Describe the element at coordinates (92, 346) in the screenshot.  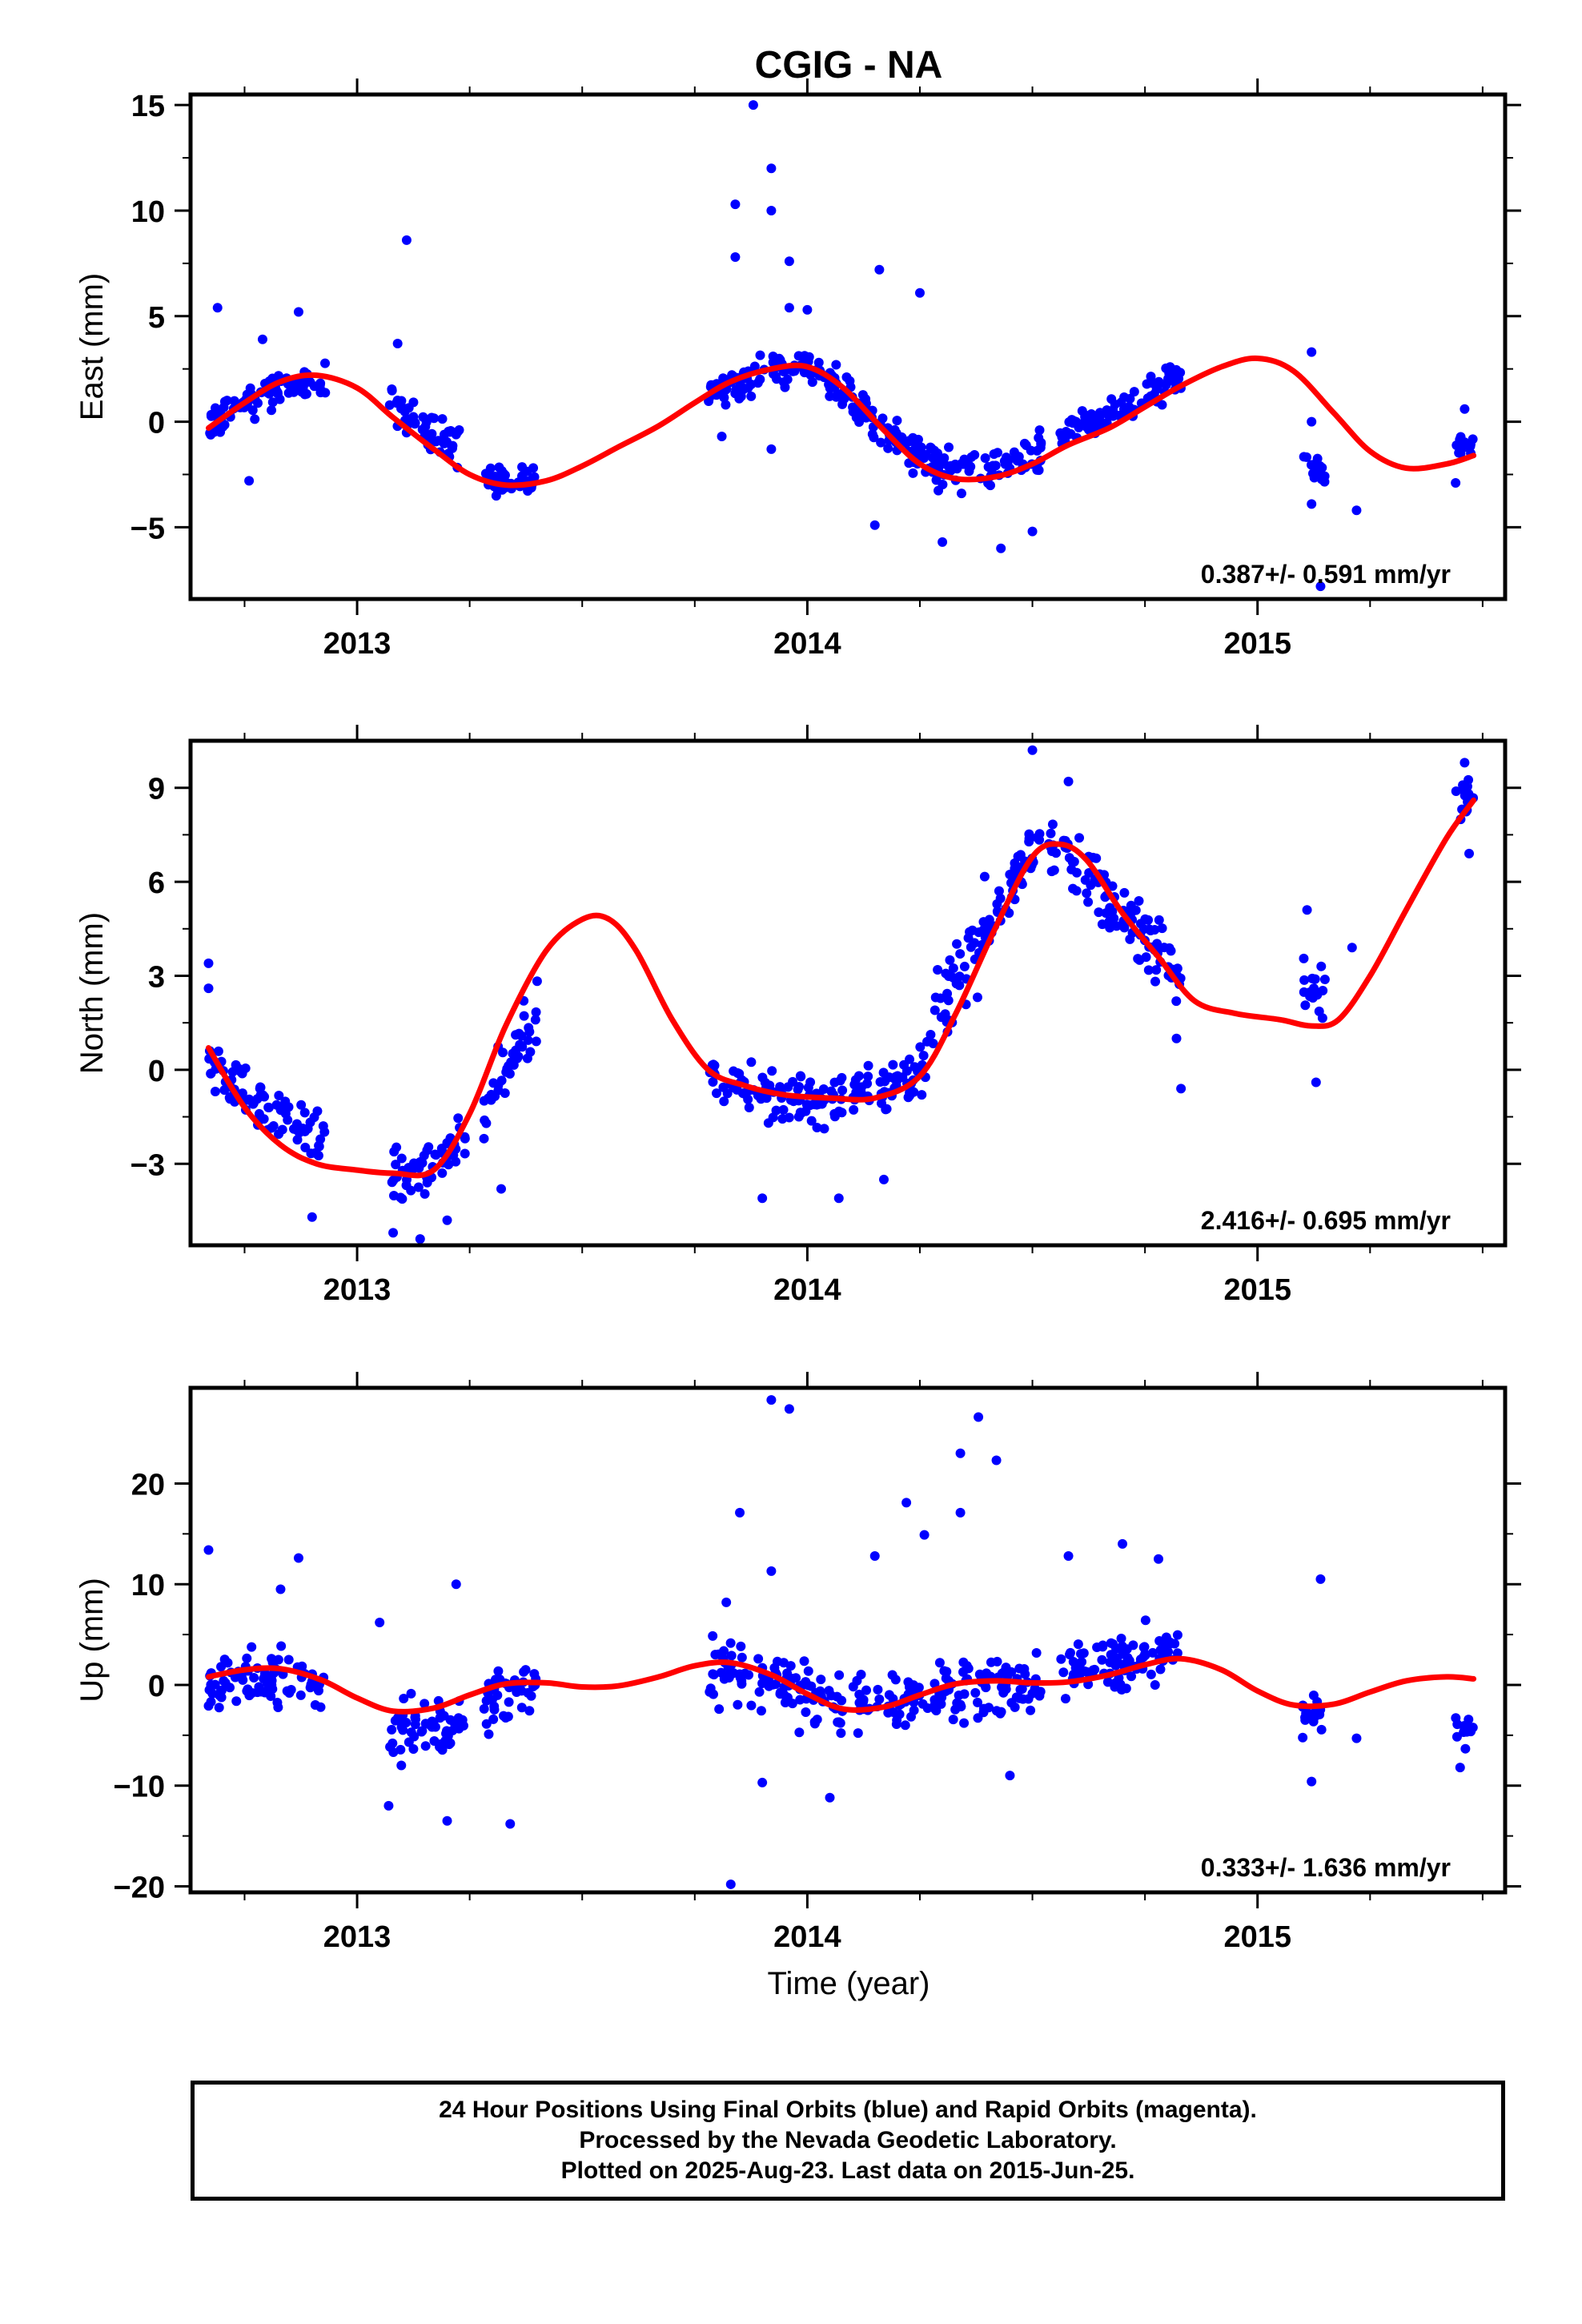
I see `y-axis-label: East (mm)` at that location.